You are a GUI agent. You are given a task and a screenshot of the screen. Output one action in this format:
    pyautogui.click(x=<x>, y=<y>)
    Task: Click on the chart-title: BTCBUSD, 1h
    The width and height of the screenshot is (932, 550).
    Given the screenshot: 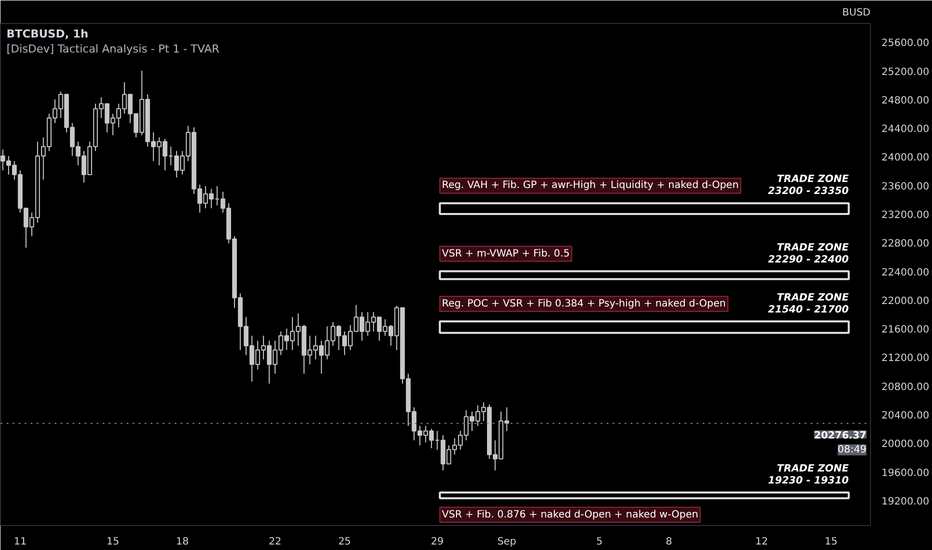 What is the action you would take?
    pyautogui.click(x=47, y=34)
    